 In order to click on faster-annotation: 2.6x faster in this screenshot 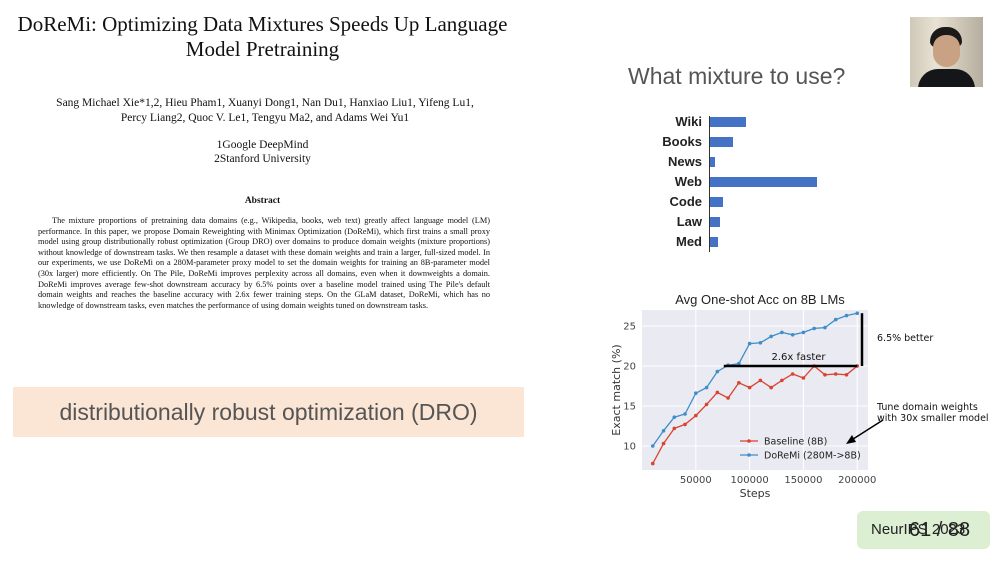, I will do `click(798, 357)`.